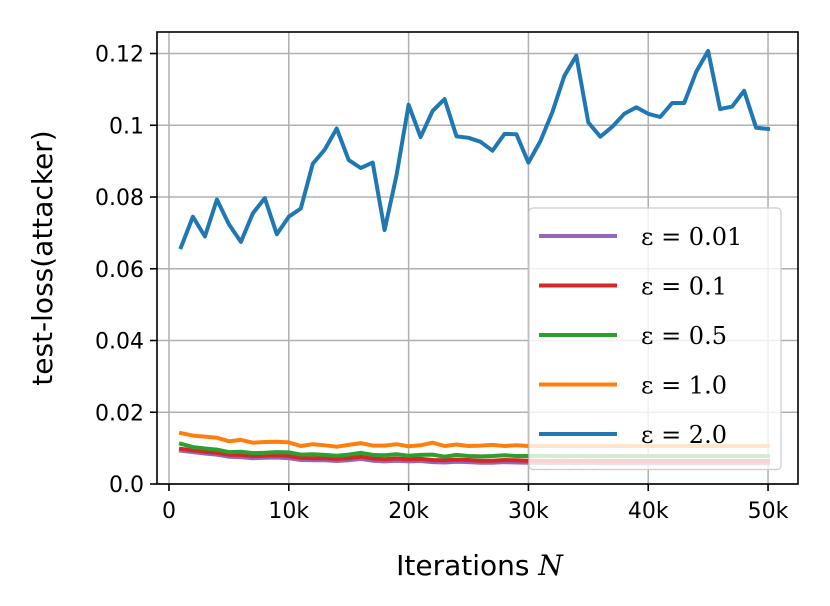 This screenshot has height=606, width=830. What do you see at coordinates (126, 126) in the screenshot?
I see `y-tick-label: 0.1` at bounding box center [126, 126].